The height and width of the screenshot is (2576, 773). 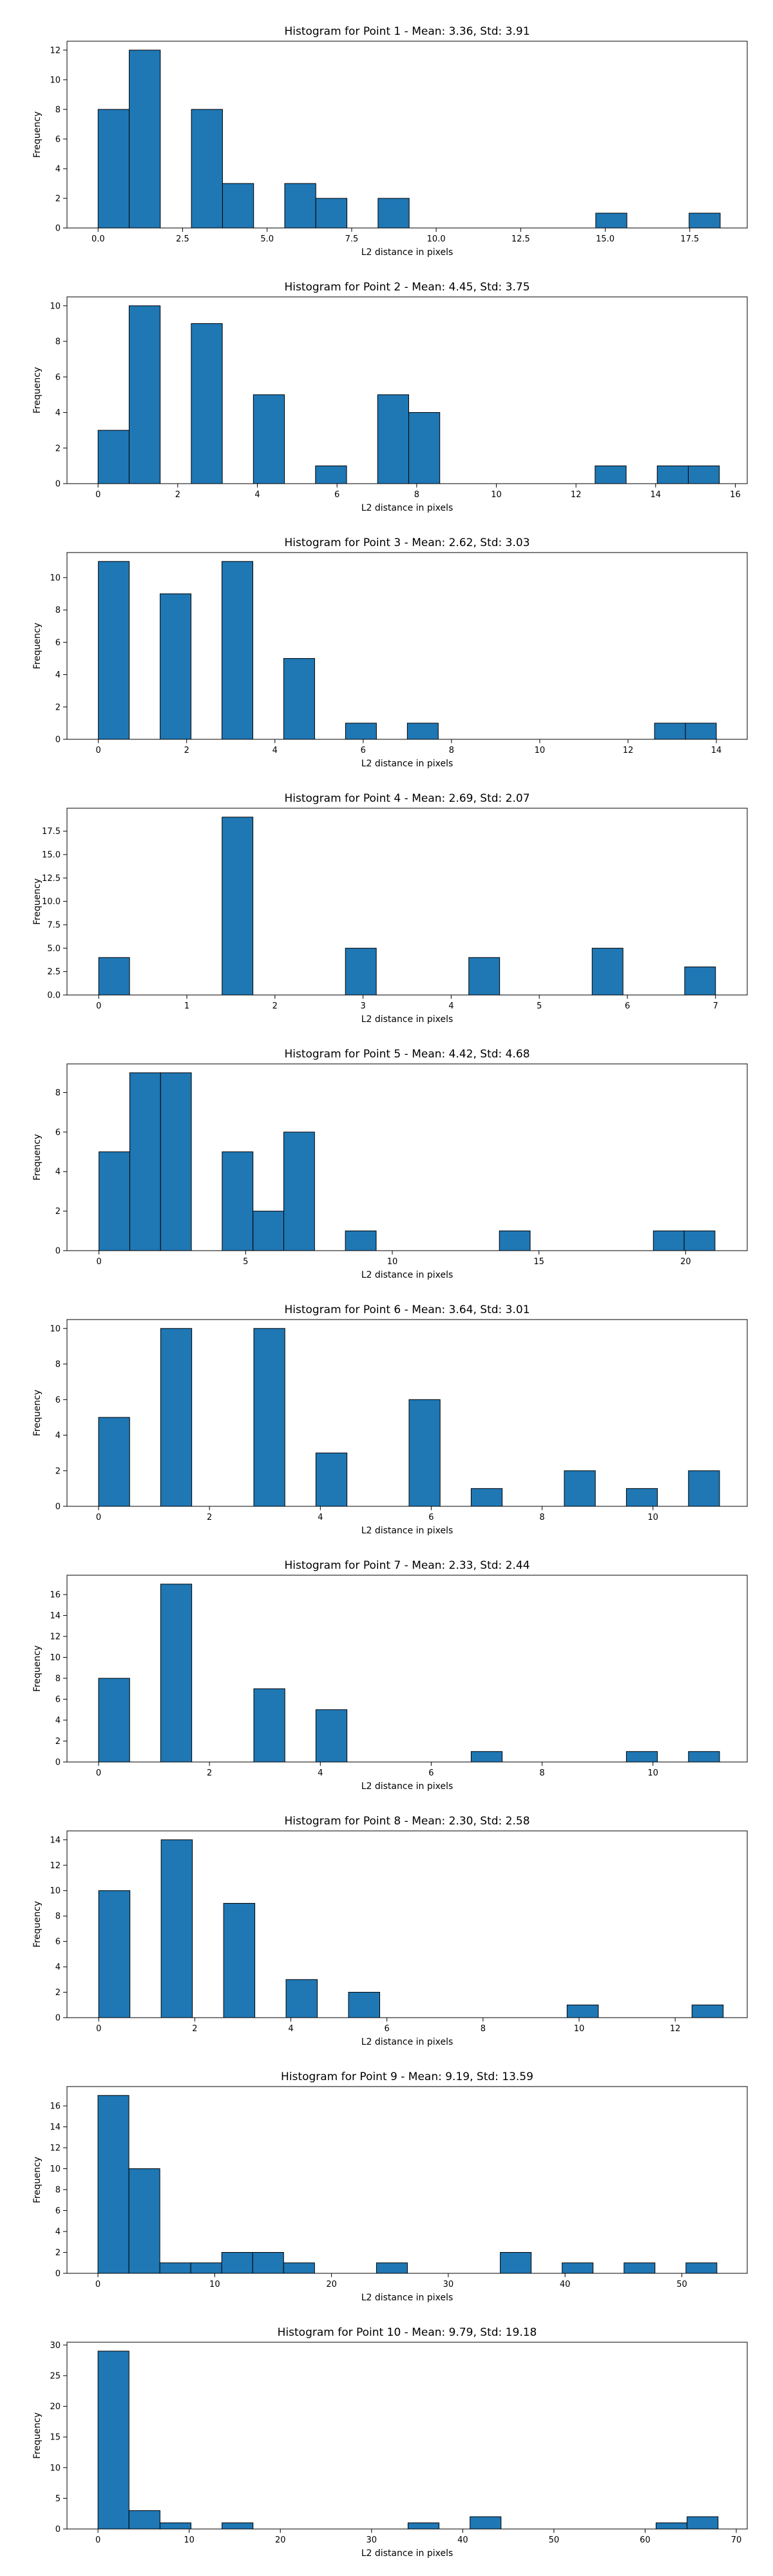 I want to click on x-tick-label: 15, so click(x=538, y=1262).